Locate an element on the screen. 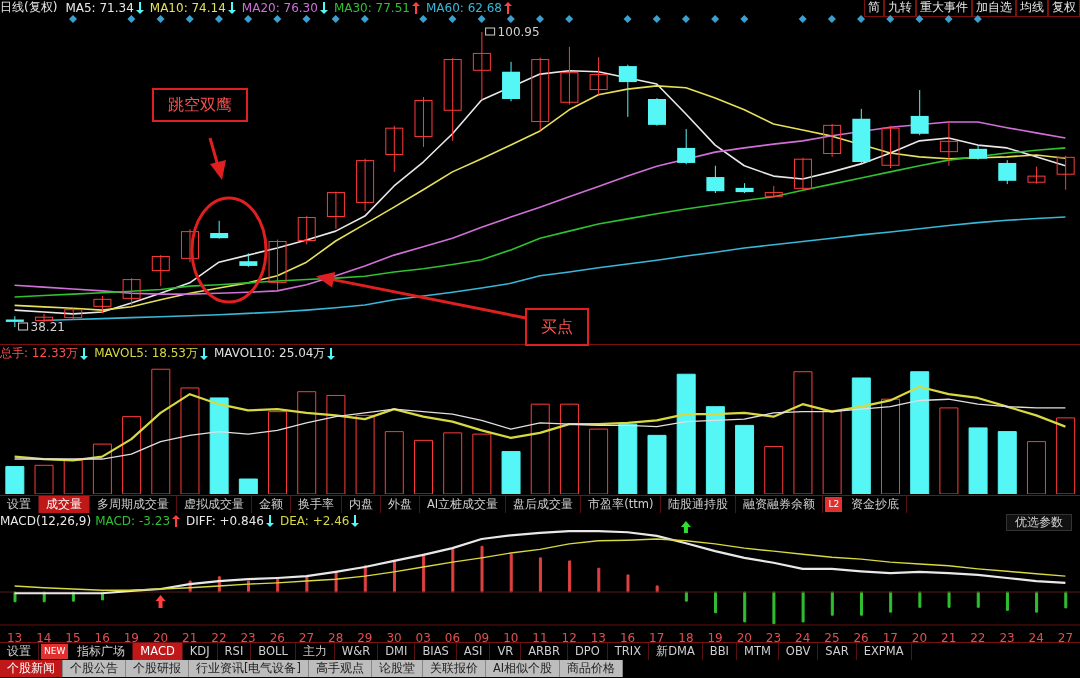  text: BIAS is located at coordinates (436, 651).